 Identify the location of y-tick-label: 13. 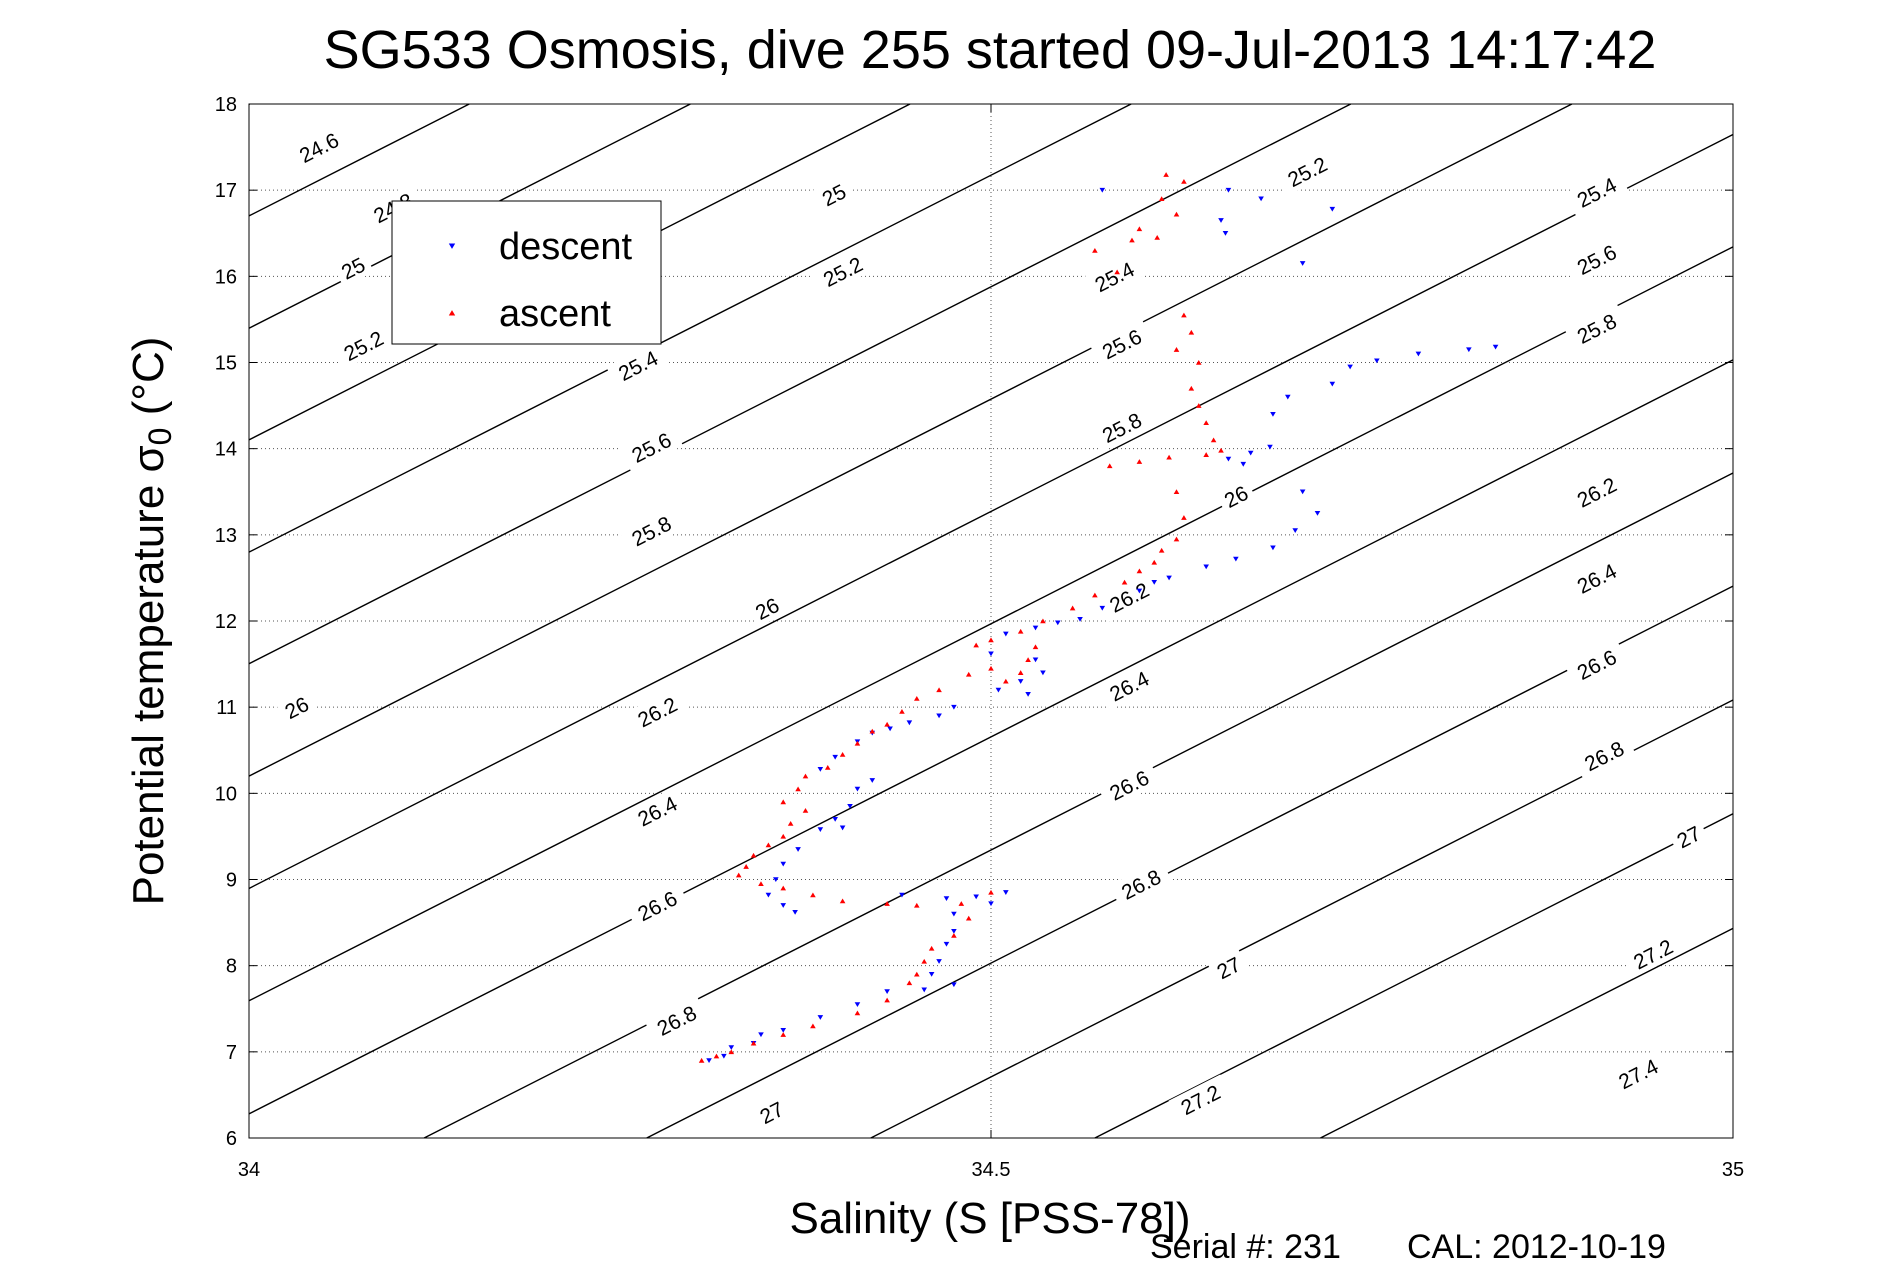
(226, 536).